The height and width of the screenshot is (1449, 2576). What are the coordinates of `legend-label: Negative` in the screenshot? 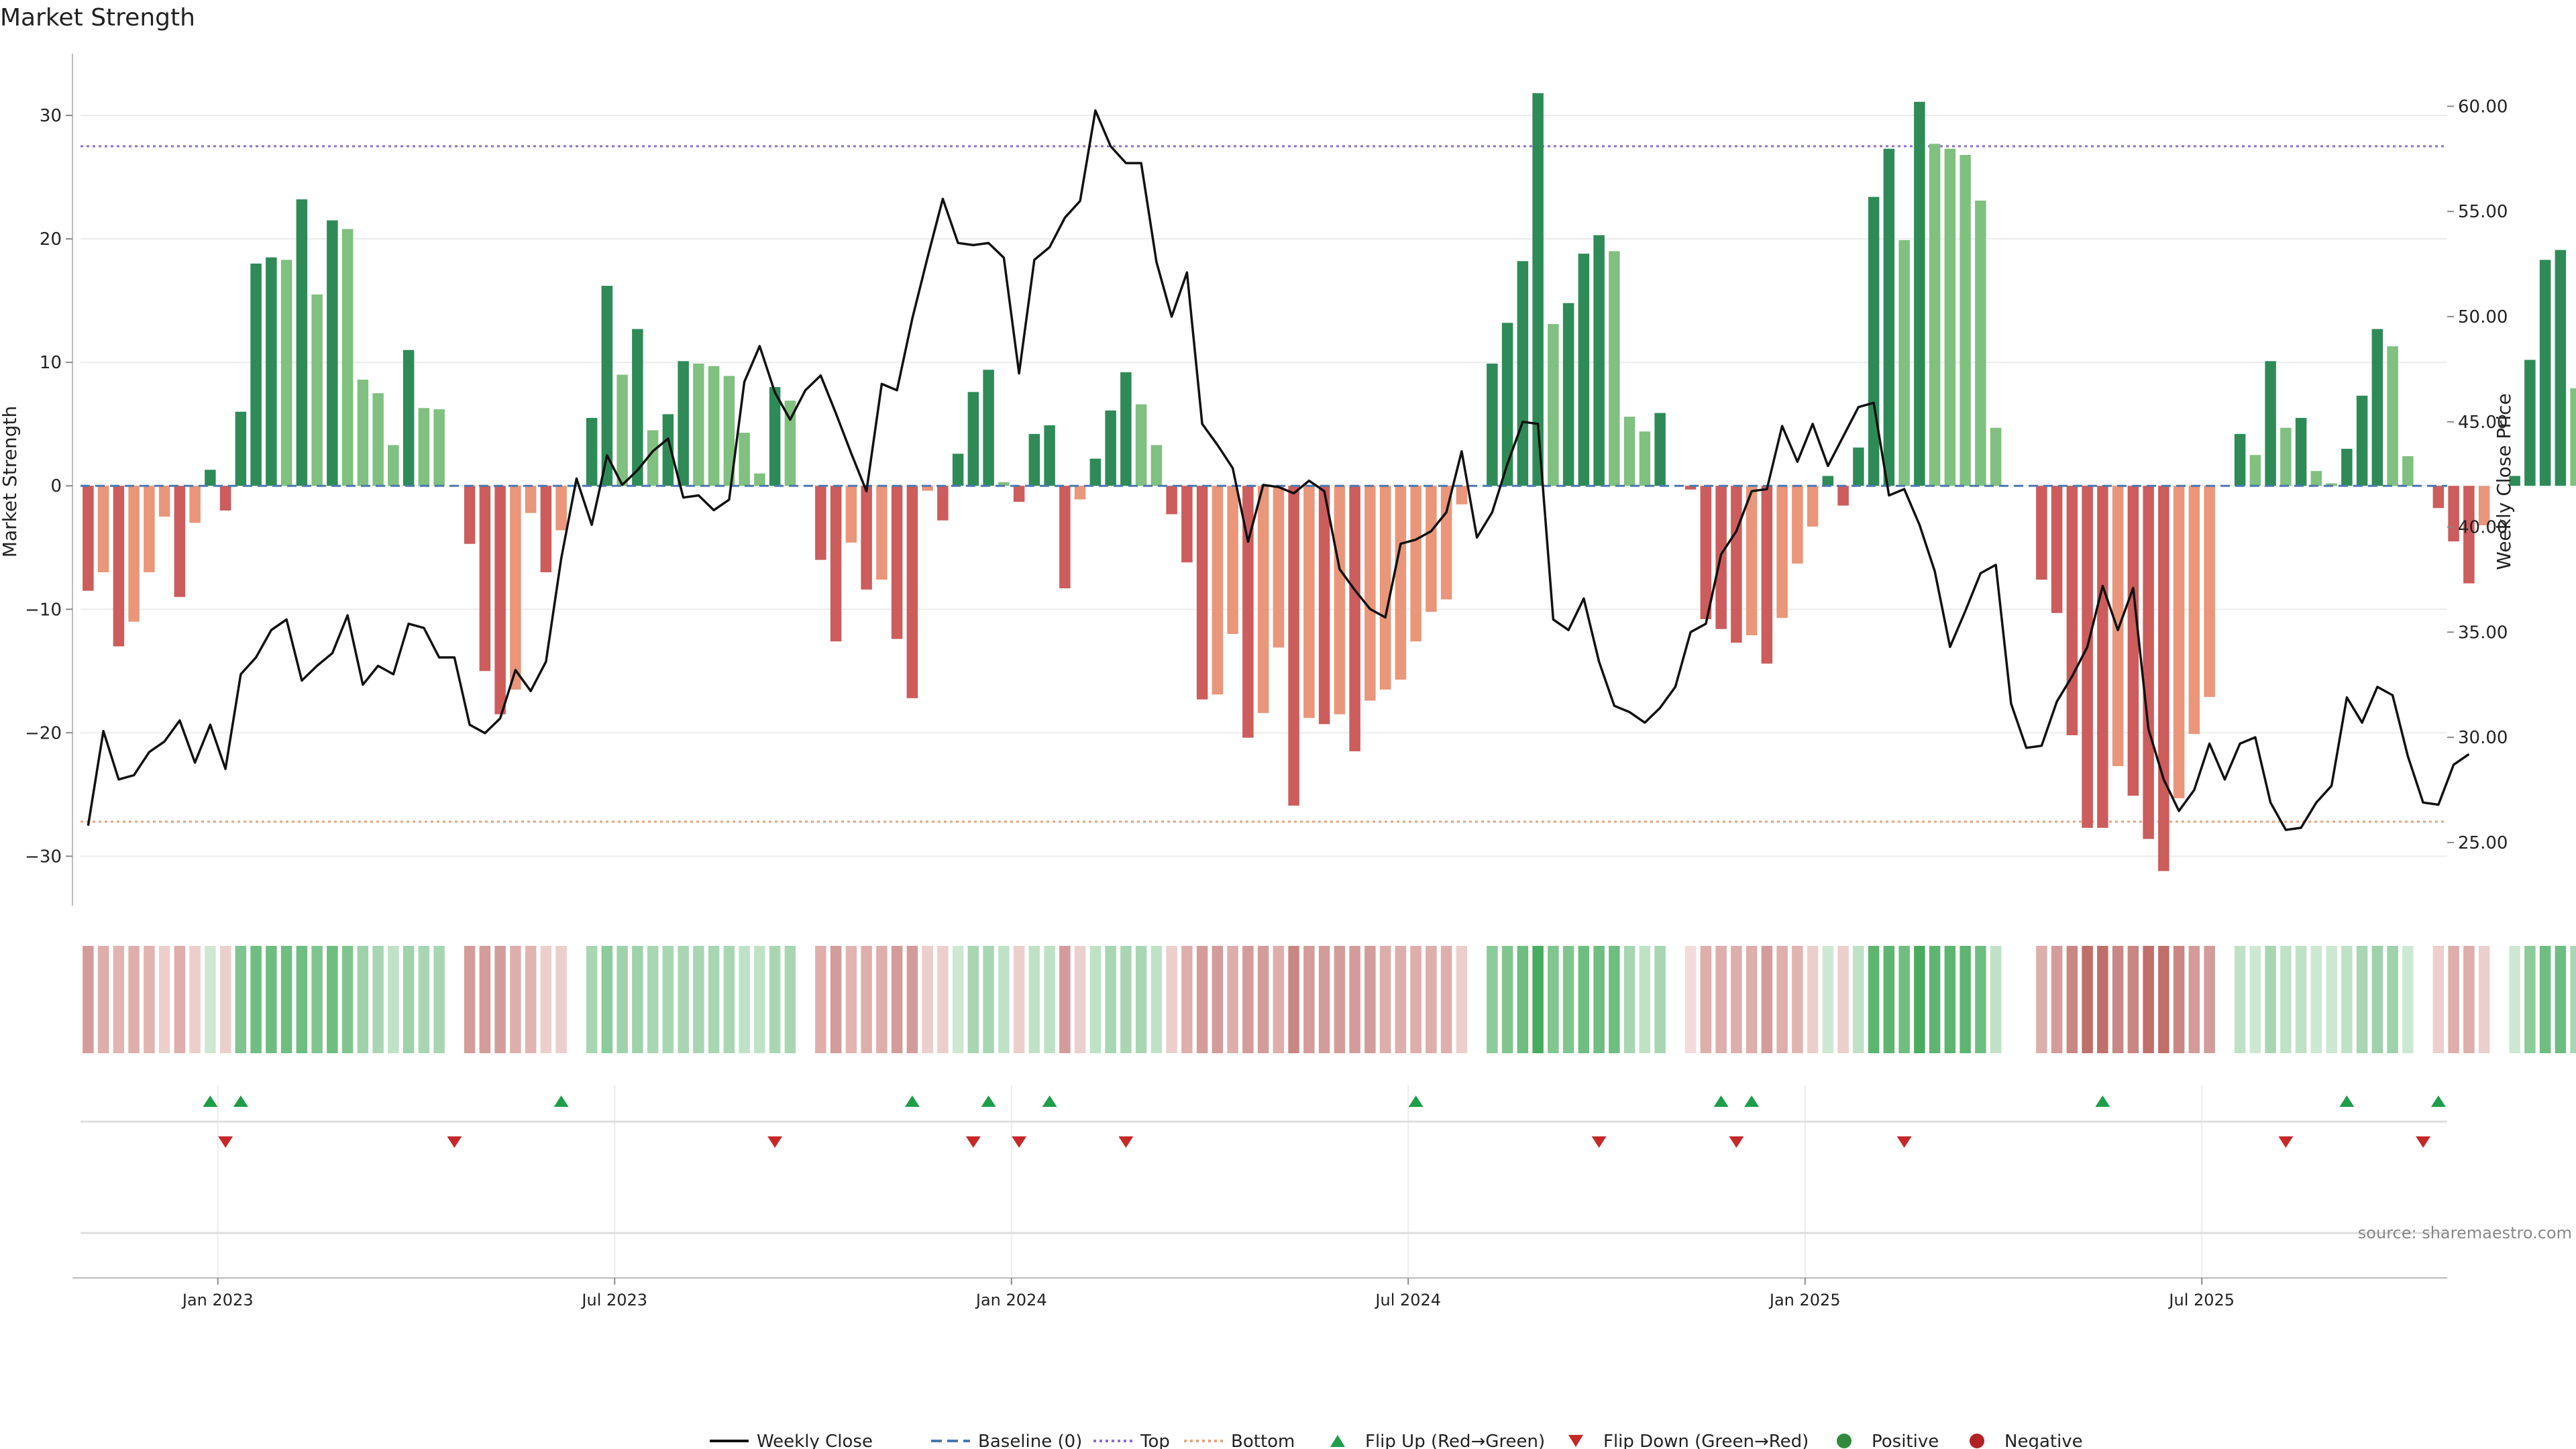 It's located at (2043, 1440).